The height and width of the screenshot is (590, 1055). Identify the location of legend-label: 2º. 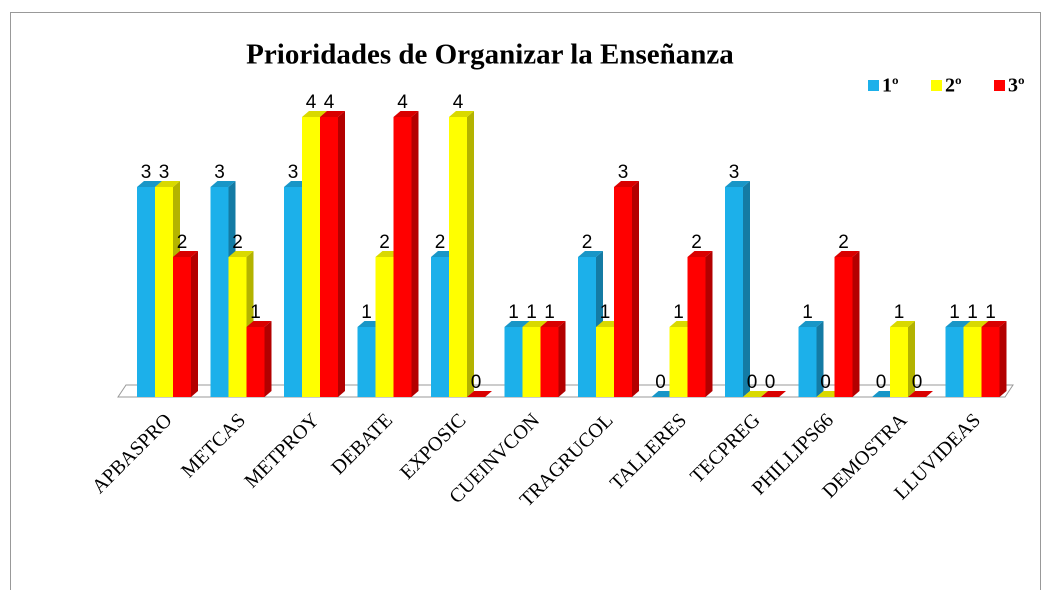
(953, 86).